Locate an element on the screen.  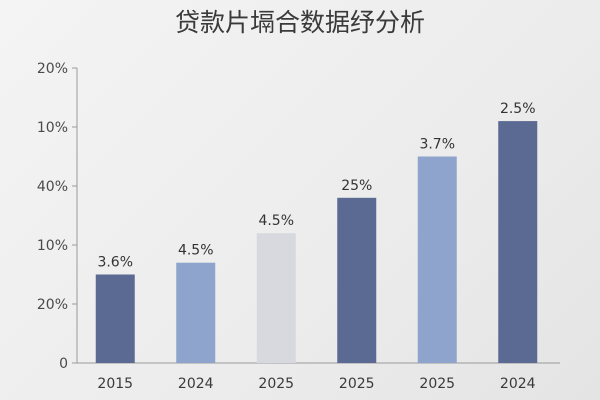
data-label-0: 3.6% is located at coordinates (115, 263).